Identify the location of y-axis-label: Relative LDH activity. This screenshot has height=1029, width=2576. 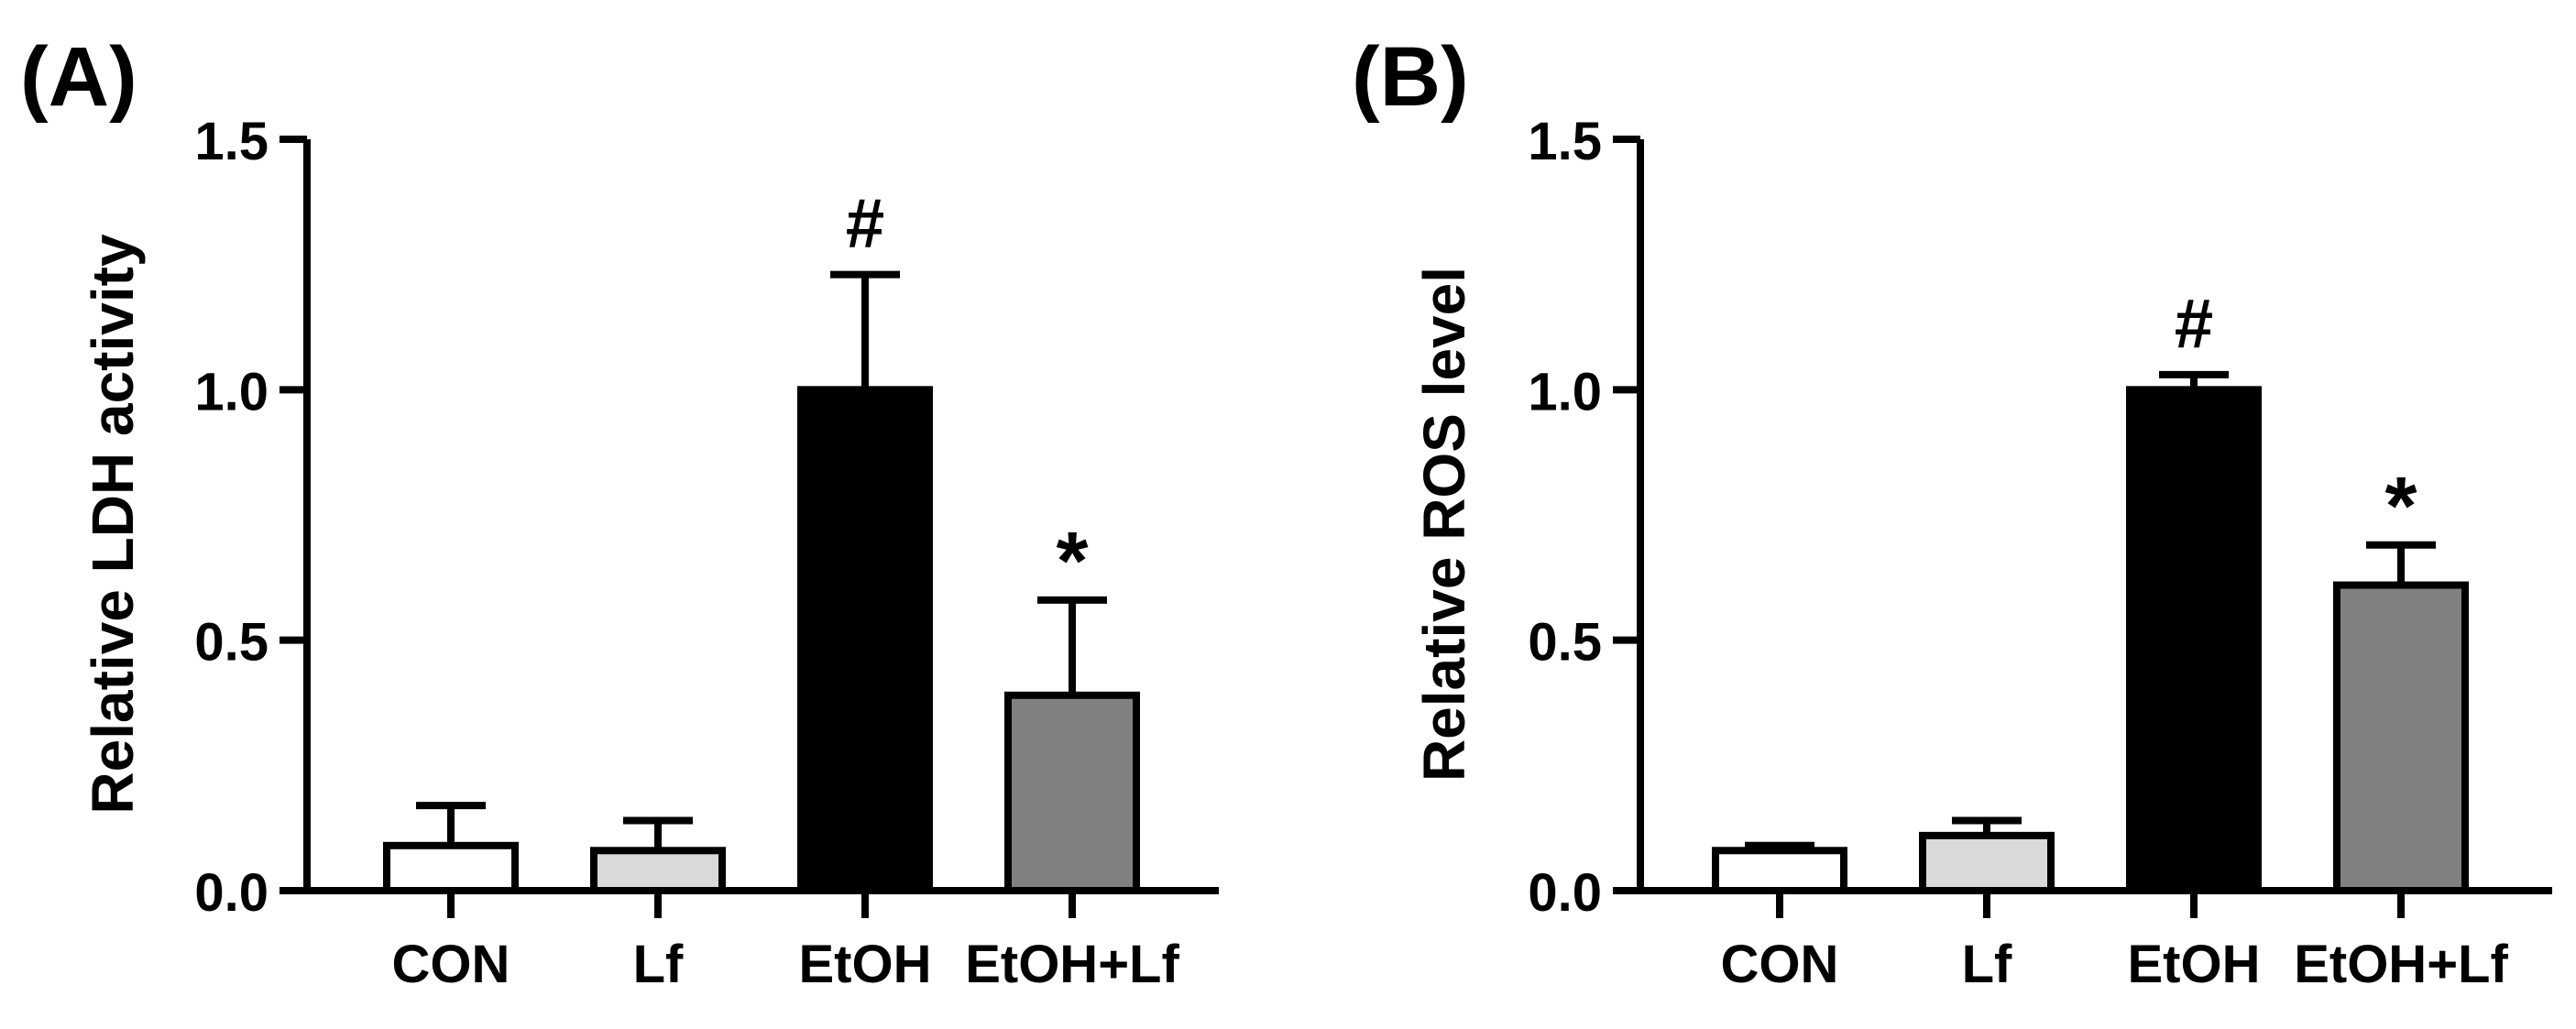
(113, 524).